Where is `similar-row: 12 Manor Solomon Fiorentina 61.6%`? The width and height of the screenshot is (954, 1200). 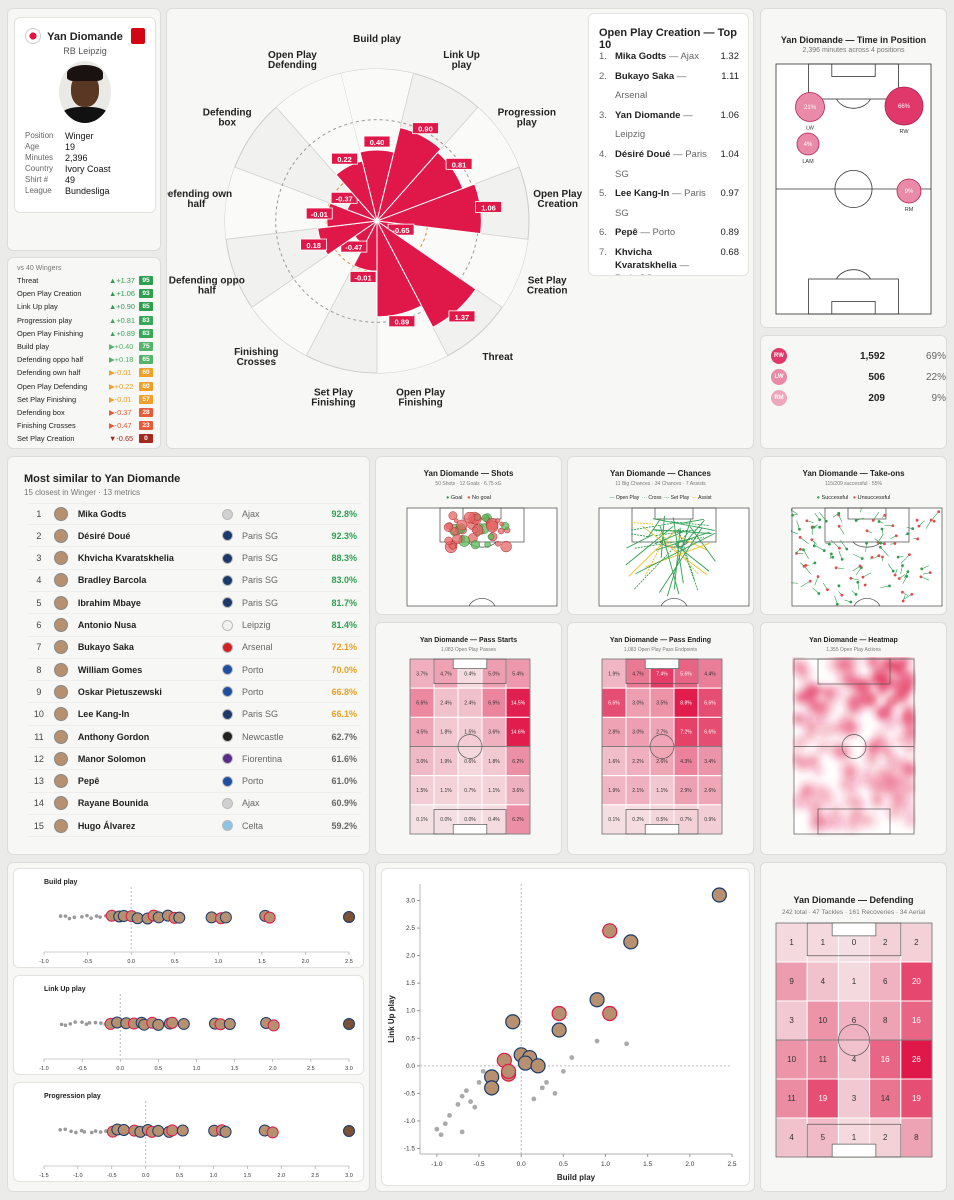
similar-row: 12 Manor Solomon Fiorentina 61.6% is located at coordinates (194, 759).